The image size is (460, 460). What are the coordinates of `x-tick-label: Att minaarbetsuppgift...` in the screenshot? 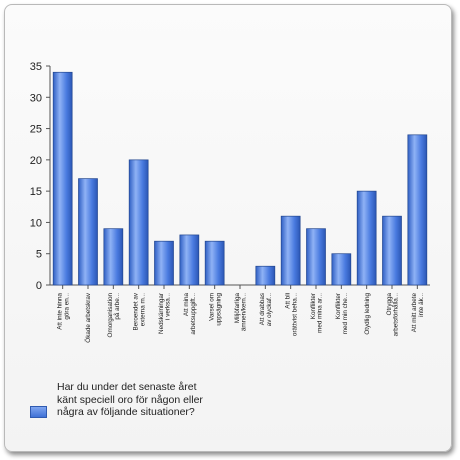 It's located at (190, 314).